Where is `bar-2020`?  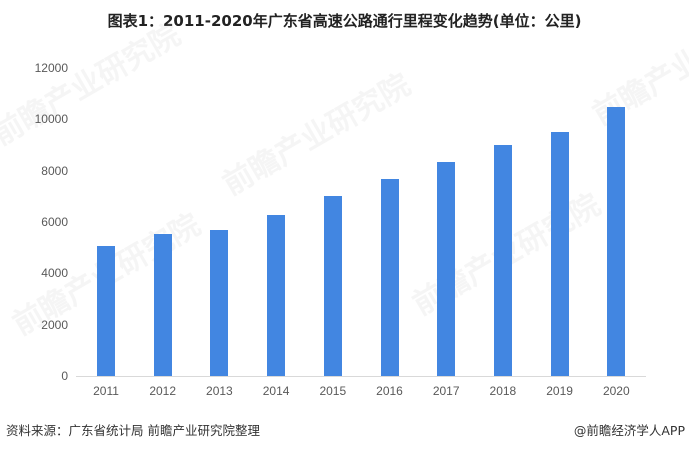 bar-2020 is located at coordinates (616, 241).